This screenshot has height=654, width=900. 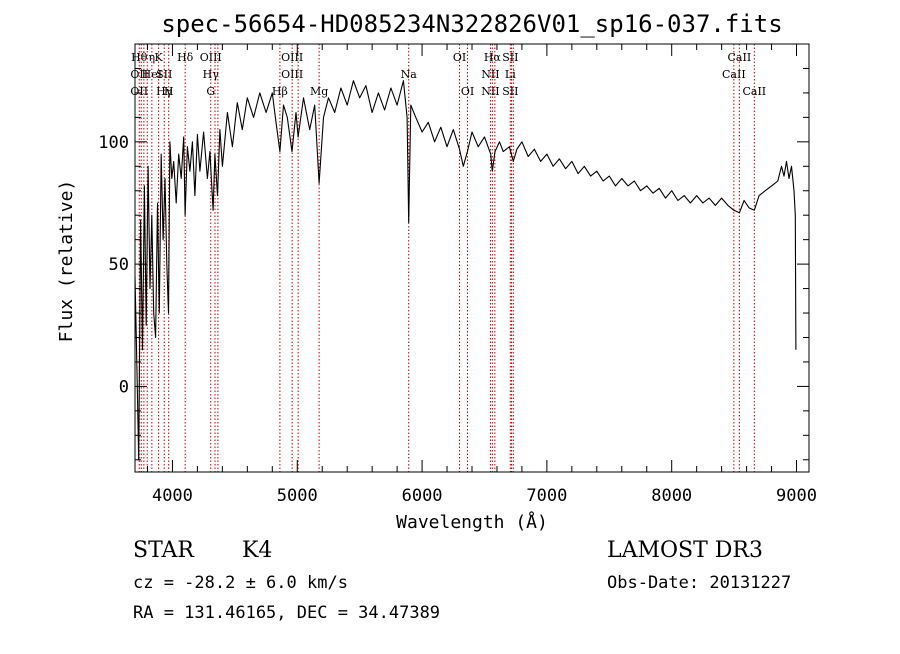 I want to click on line-marker-label: Hβ, so click(x=280, y=91).